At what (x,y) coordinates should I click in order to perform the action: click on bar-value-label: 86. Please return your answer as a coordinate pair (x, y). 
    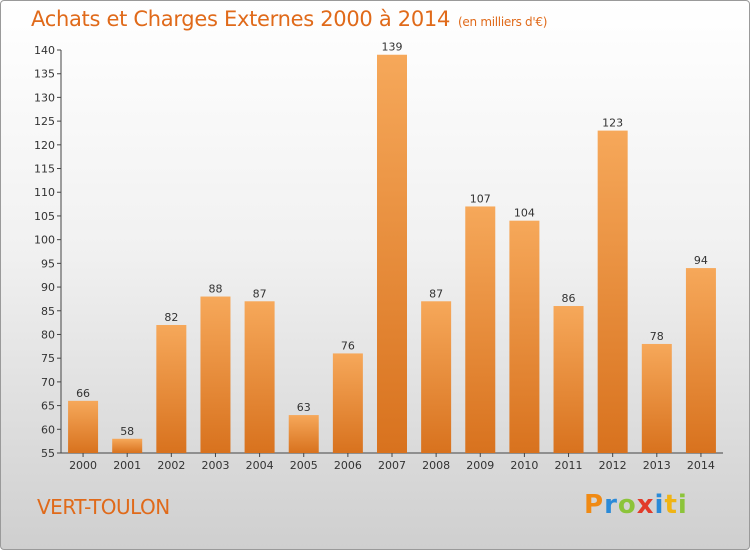
    Looking at the image, I should click on (569, 298).